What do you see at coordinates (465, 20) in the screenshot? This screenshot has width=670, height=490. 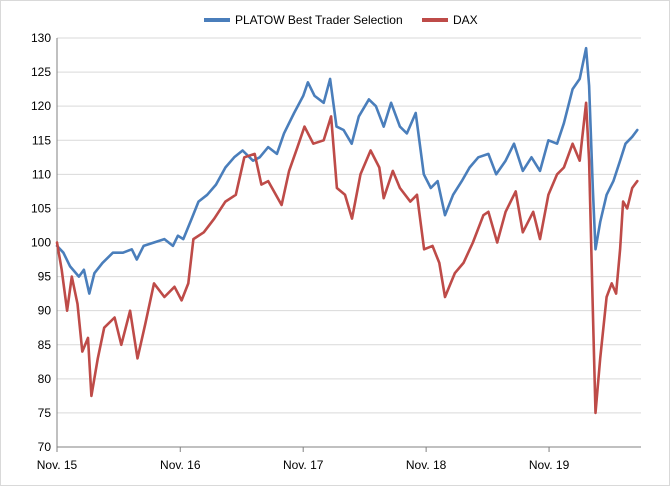 I see `legend-label-dax: DAX` at bounding box center [465, 20].